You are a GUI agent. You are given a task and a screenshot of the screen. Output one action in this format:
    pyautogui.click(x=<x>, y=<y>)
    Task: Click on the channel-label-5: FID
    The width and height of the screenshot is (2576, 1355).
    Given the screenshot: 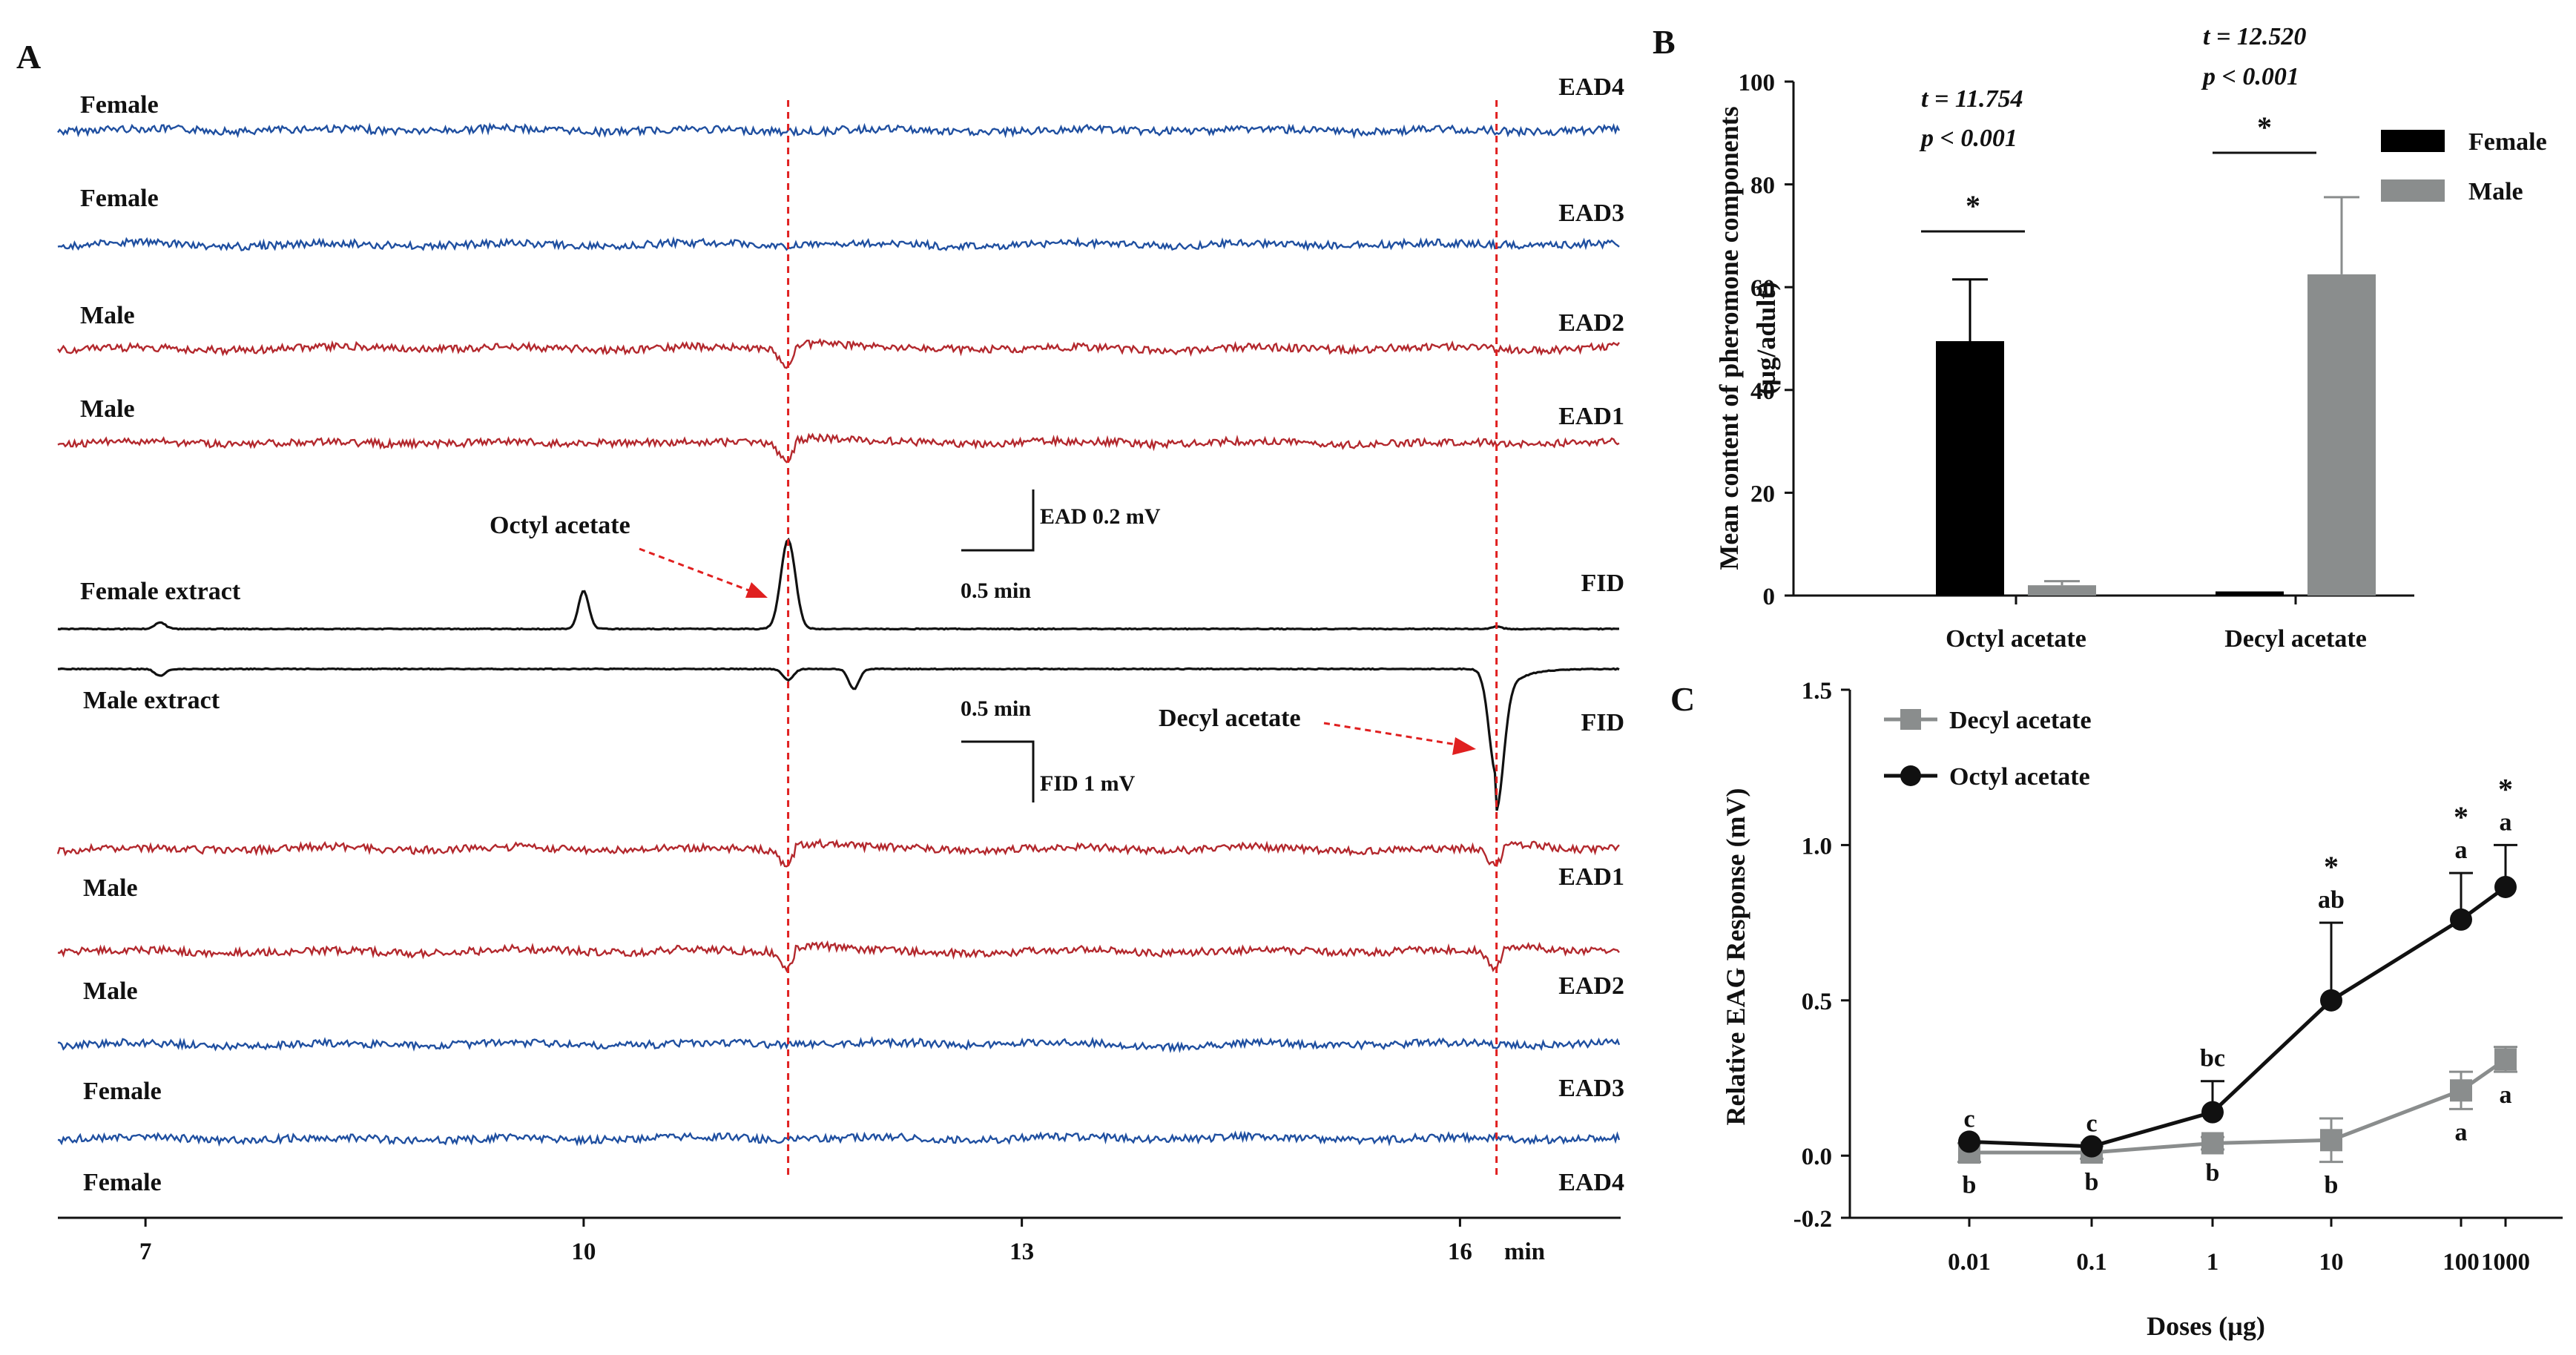 What is the action you would take?
    pyautogui.click(x=1603, y=583)
    